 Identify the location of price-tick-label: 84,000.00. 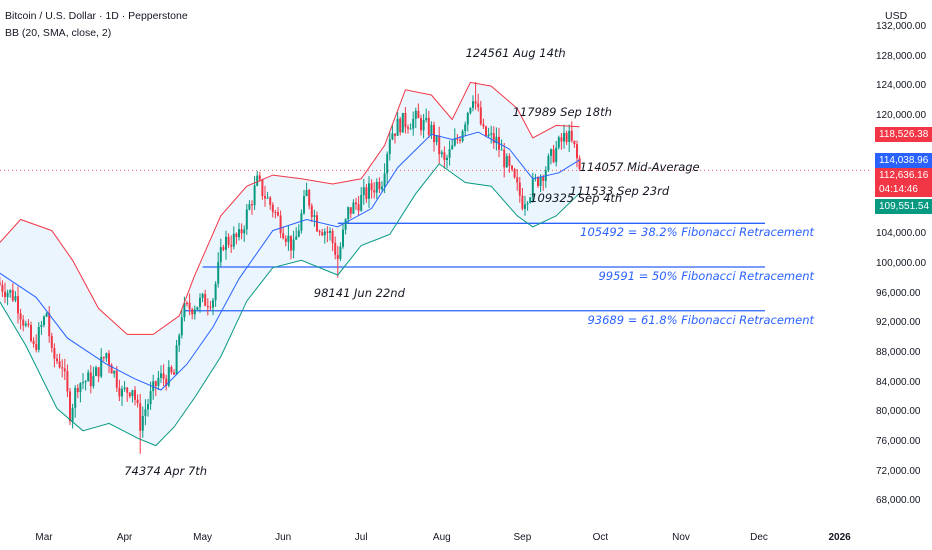
(898, 382).